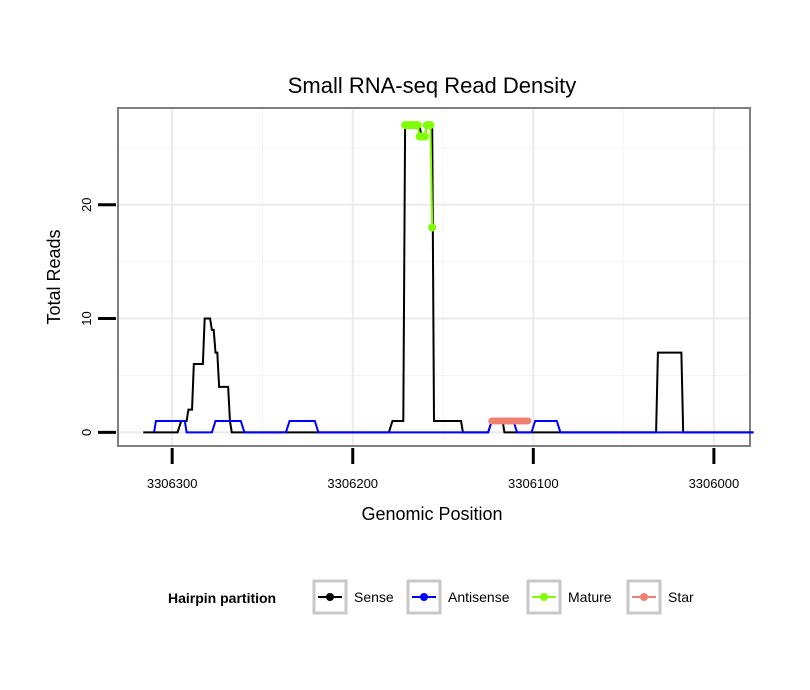  What do you see at coordinates (172, 483) in the screenshot?
I see `x-axis-tick-label: 3306300` at bounding box center [172, 483].